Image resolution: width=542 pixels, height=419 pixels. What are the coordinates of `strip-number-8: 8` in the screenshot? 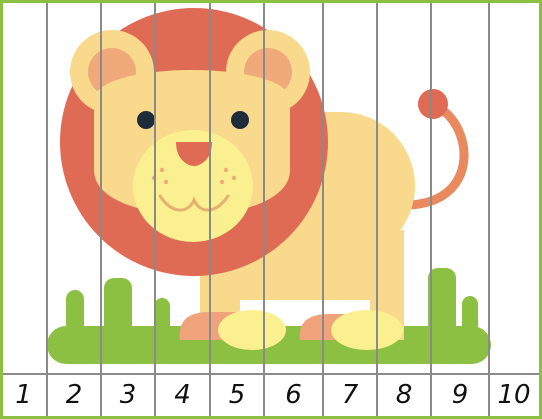 It's located at (404, 395).